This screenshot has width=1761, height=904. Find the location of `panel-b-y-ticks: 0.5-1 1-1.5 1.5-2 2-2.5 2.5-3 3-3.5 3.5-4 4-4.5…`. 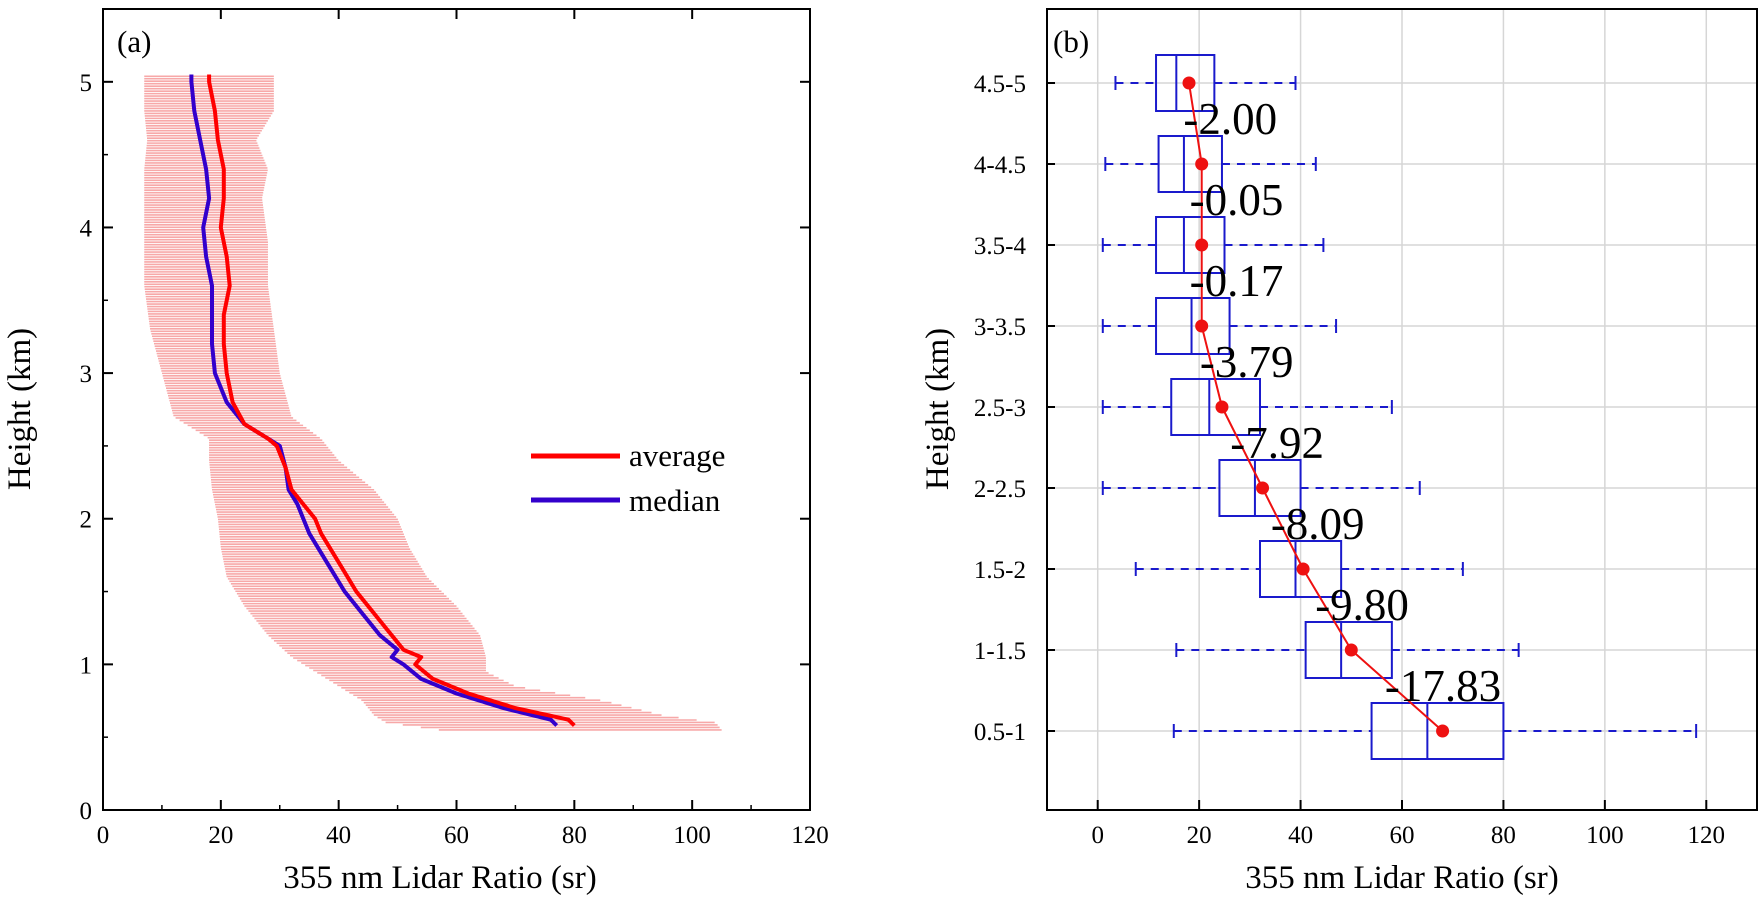

panel-b-y-ticks: 0.5-1 1-1.5 1.5-2 2-2.5 2.5-3 3-3.5 3.5-4 4-4.5… is located at coordinates (1014, 408).